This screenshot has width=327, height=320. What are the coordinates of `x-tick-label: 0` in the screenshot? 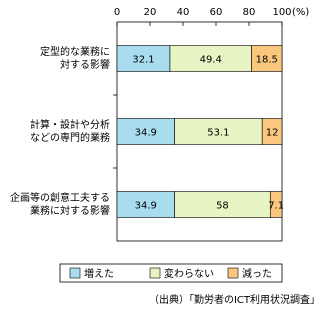 It's located at (117, 12).